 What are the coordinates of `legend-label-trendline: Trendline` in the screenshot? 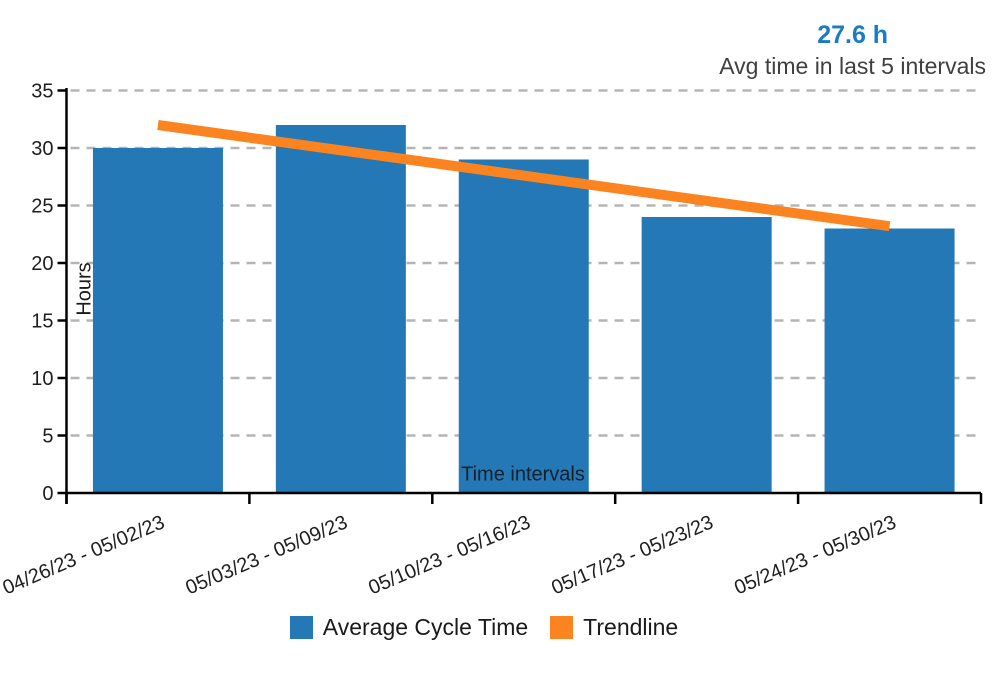 It's located at (631, 627).